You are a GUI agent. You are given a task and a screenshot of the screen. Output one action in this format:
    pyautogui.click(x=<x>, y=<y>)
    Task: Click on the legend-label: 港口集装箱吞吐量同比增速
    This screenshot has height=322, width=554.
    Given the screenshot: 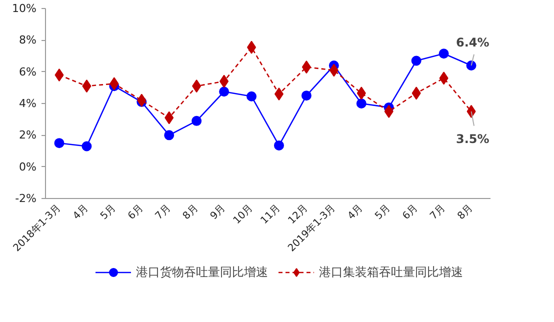 What is the action you would take?
    pyautogui.click(x=391, y=272)
    